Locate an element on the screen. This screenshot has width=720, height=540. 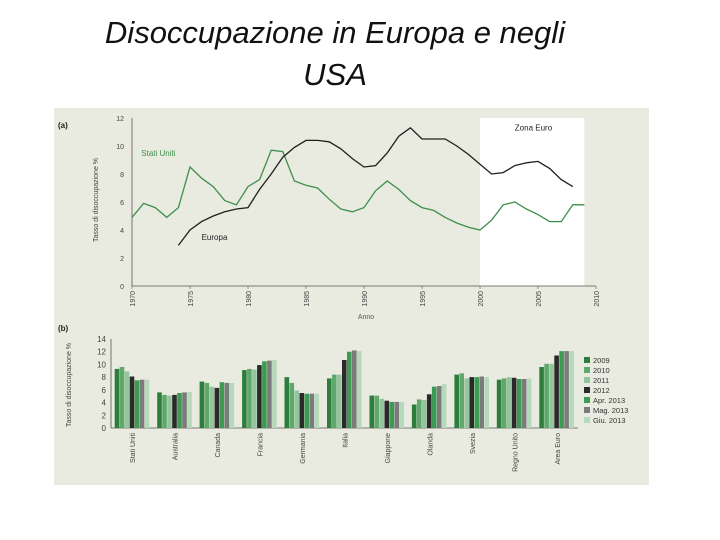
legend-swatch-mag-2013 is located at coordinates (587, 410).